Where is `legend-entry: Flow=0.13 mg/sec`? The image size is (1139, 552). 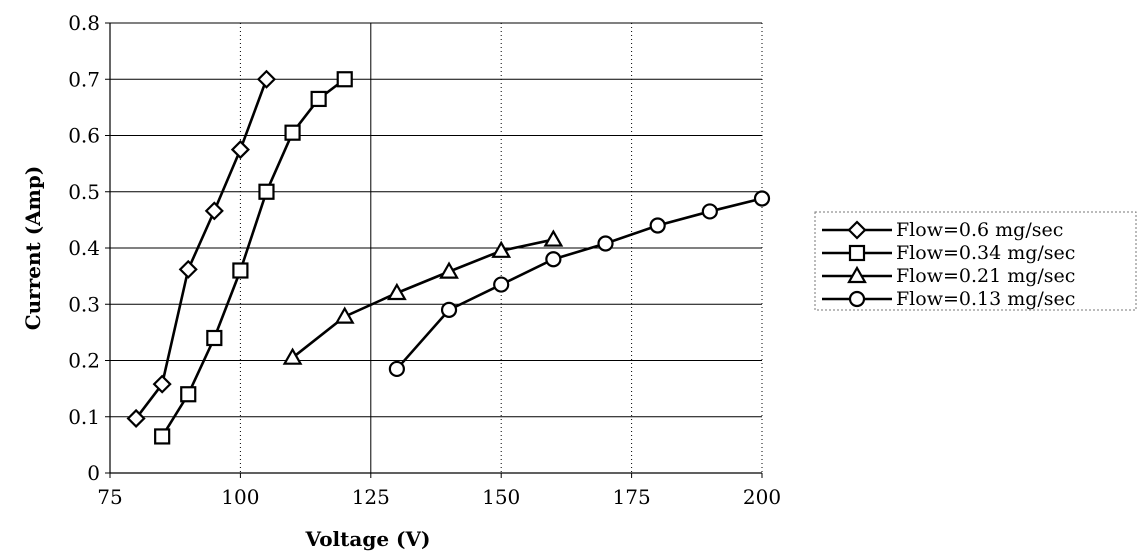 legend-entry: Flow=0.13 mg/sec is located at coordinates (948, 299).